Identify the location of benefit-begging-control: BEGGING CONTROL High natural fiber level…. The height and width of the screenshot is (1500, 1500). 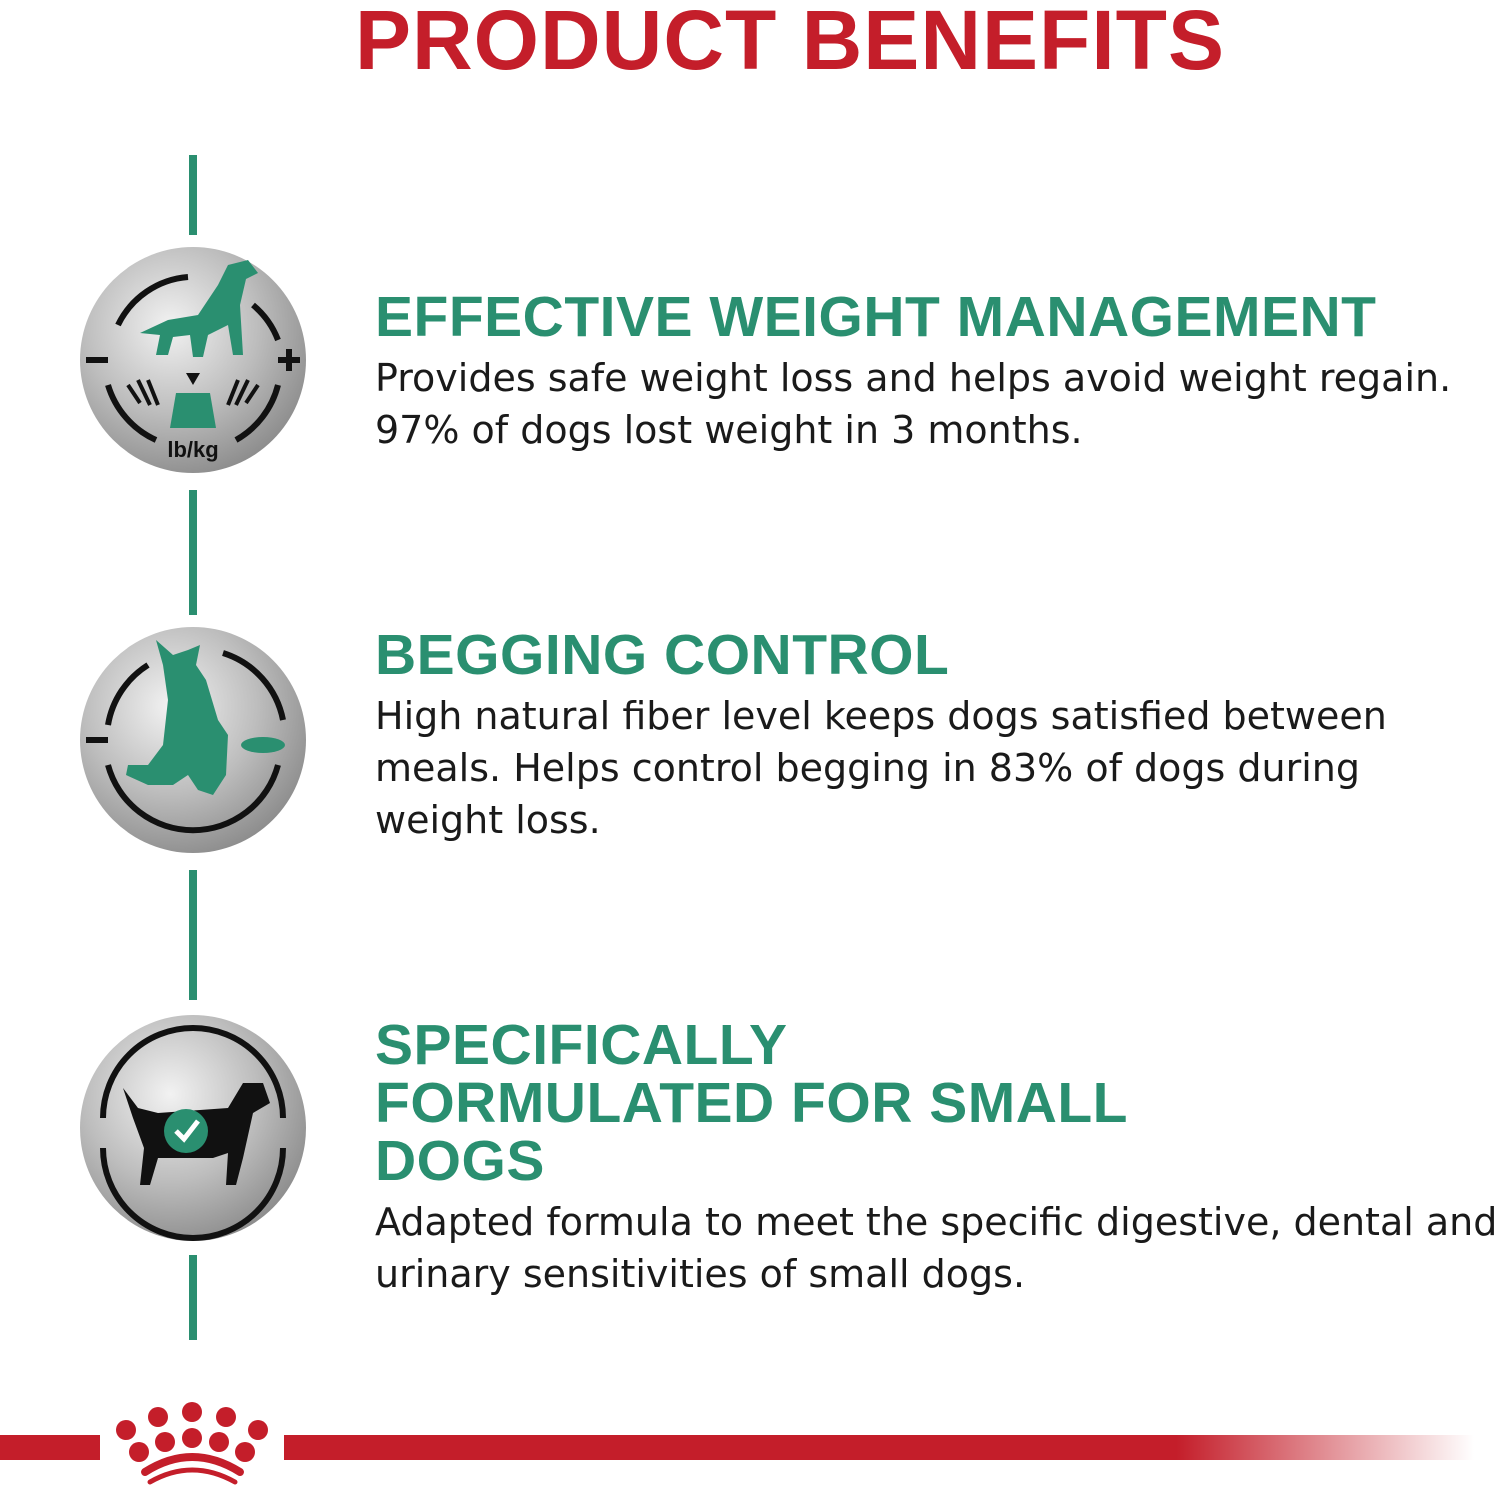
(937, 736).